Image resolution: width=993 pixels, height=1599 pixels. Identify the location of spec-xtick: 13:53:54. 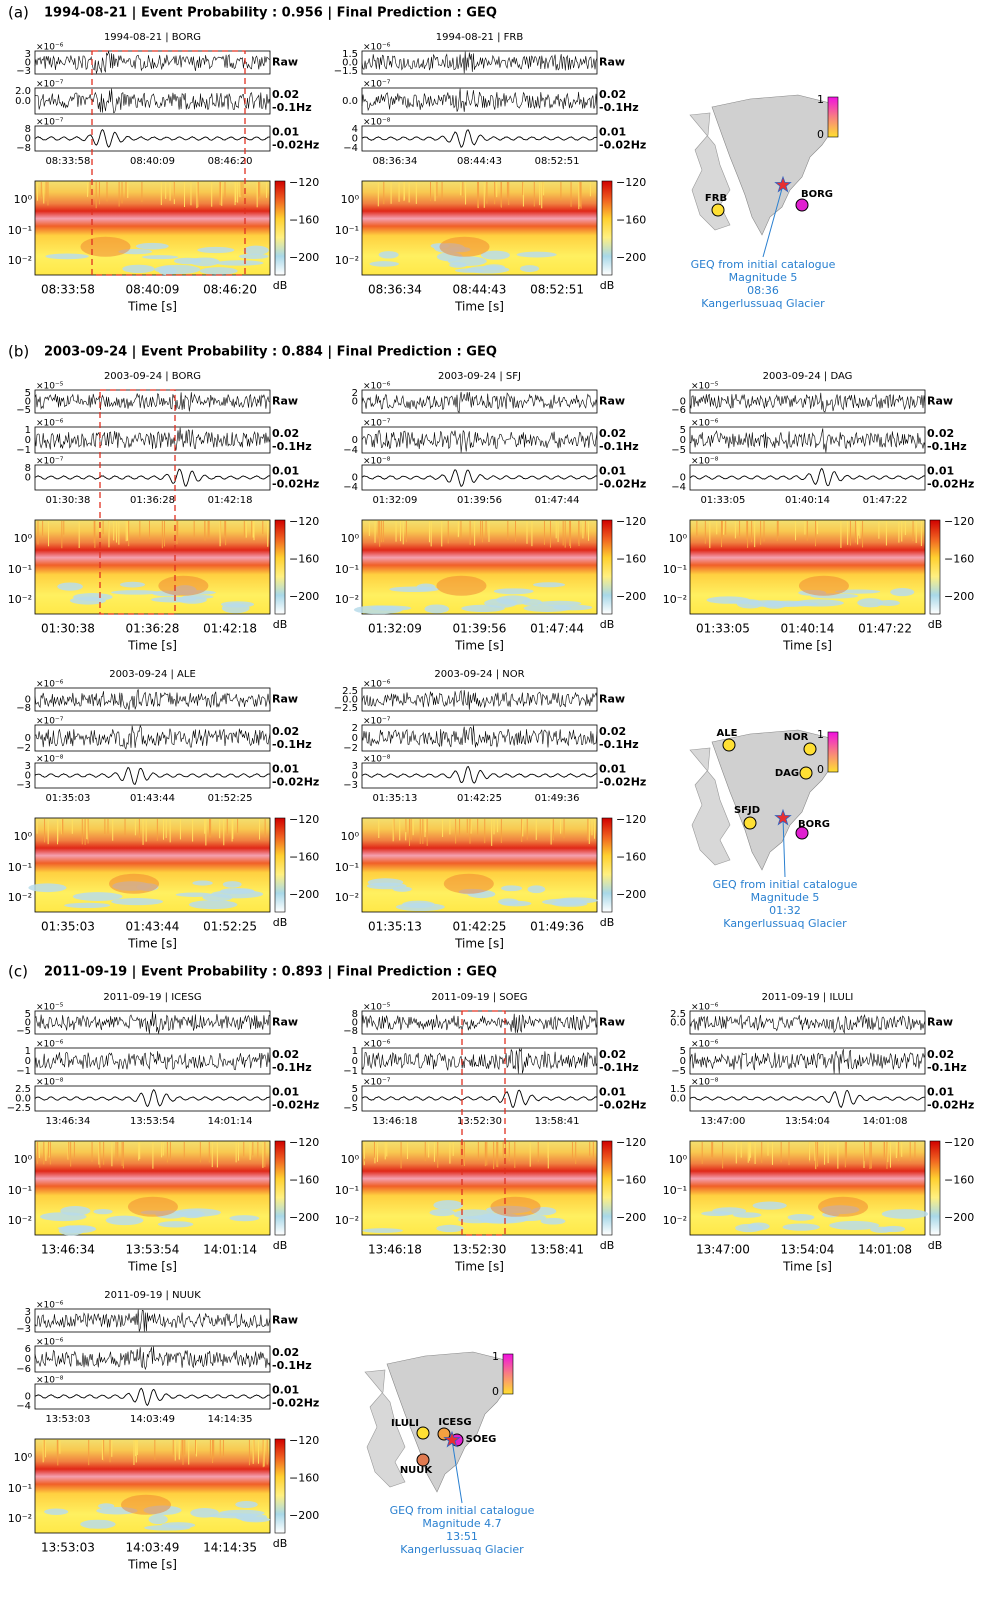
(153, 1250).